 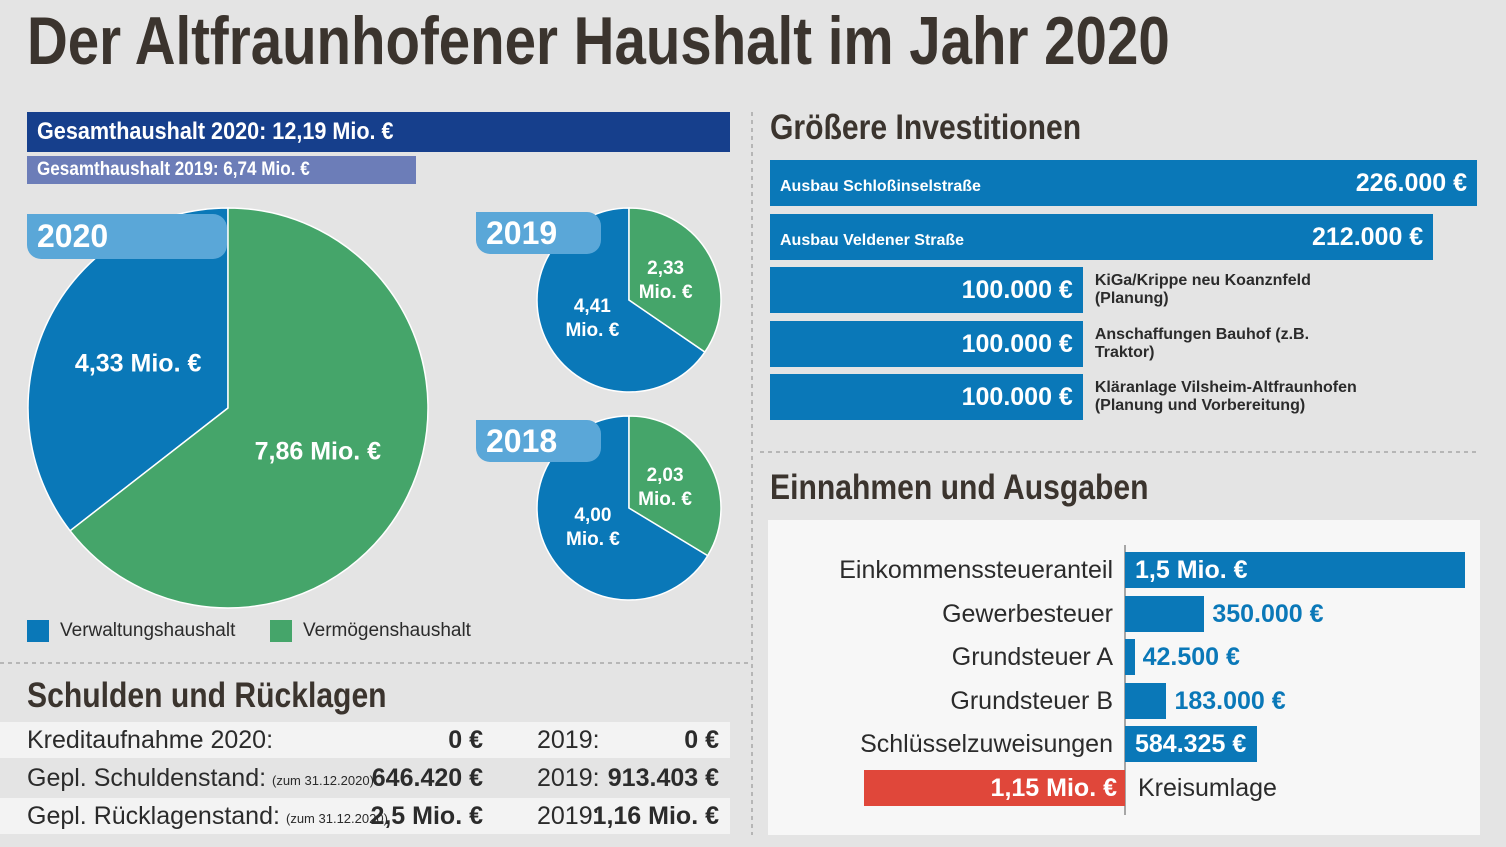 I want to click on legend-label: Vermögenshaushalt, so click(x=387, y=630).